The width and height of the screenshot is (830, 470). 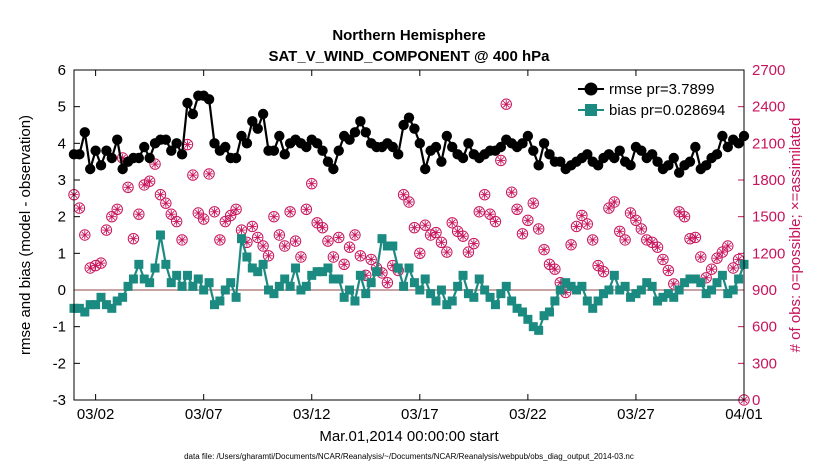 What do you see at coordinates (651, 100) in the screenshot?
I see `legend: rmse pr=3.7899 bias pr=0.028694` at bounding box center [651, 100].